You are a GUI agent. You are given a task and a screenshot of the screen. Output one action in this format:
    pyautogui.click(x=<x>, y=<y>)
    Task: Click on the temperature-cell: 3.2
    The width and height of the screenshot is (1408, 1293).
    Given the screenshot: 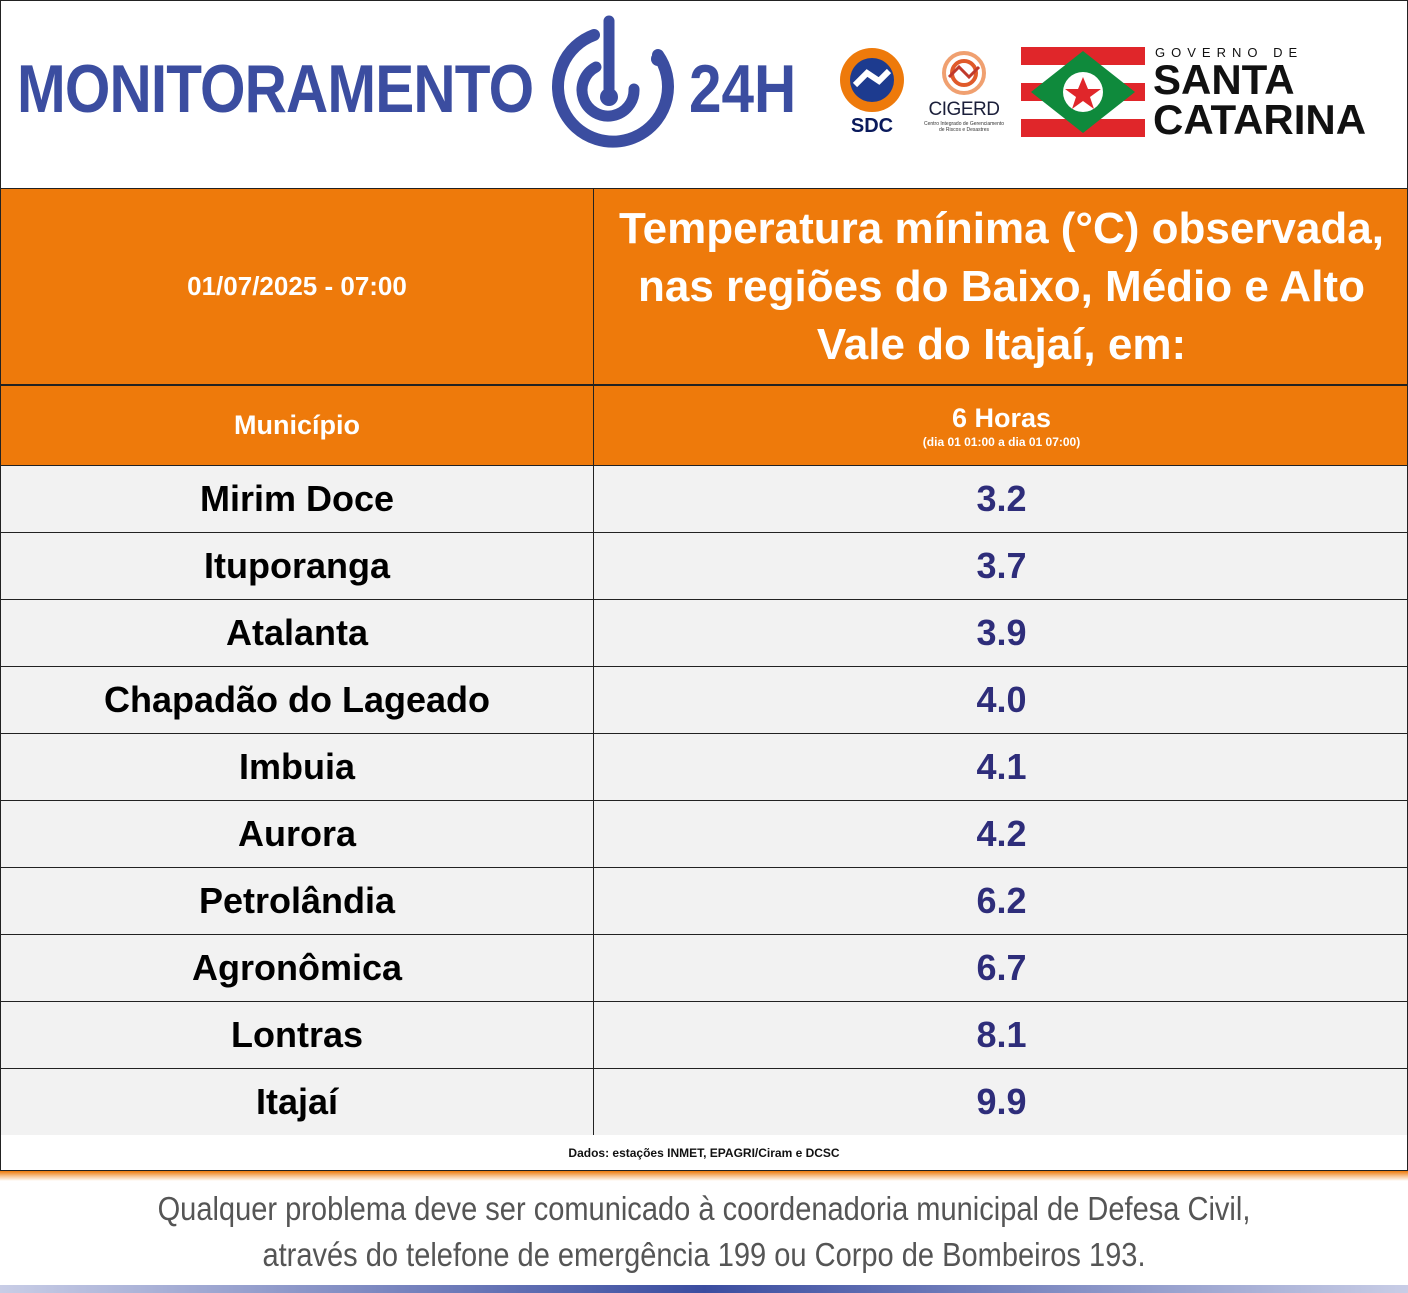 What is the action you would take?
    pyautogui.click(x=1000, y=499)
    